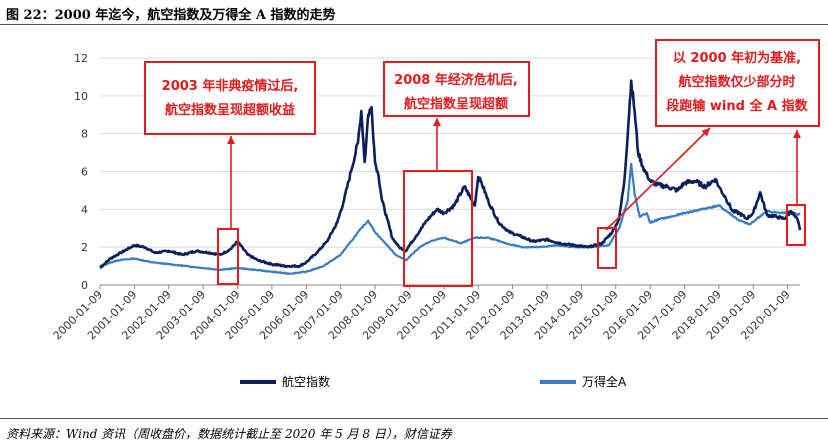 The width and height of the screenshot is (828, 447). I want to click on annotation-text: 2008 年经济危机后,, so click(456, 80).